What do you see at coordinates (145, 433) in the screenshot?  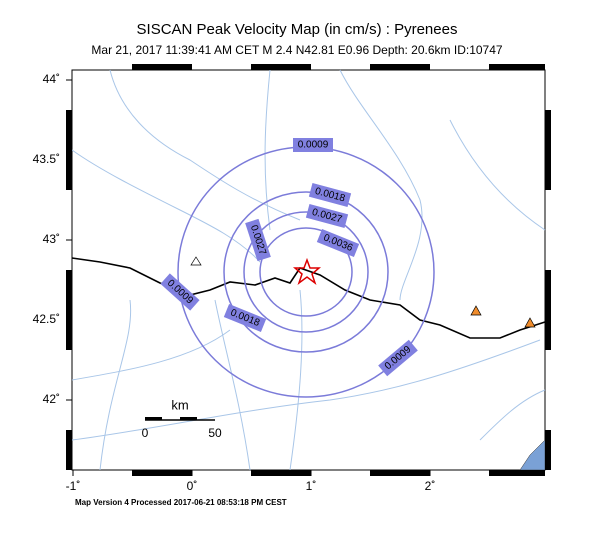 I see `scale-start: 0` at bounding box center [145, 433].